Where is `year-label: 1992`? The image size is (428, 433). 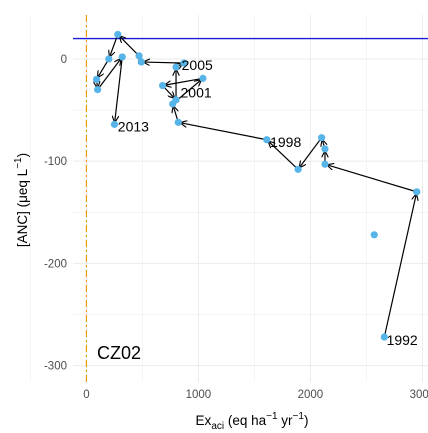 year-label: 1992 is located at coordinates (402, 340).